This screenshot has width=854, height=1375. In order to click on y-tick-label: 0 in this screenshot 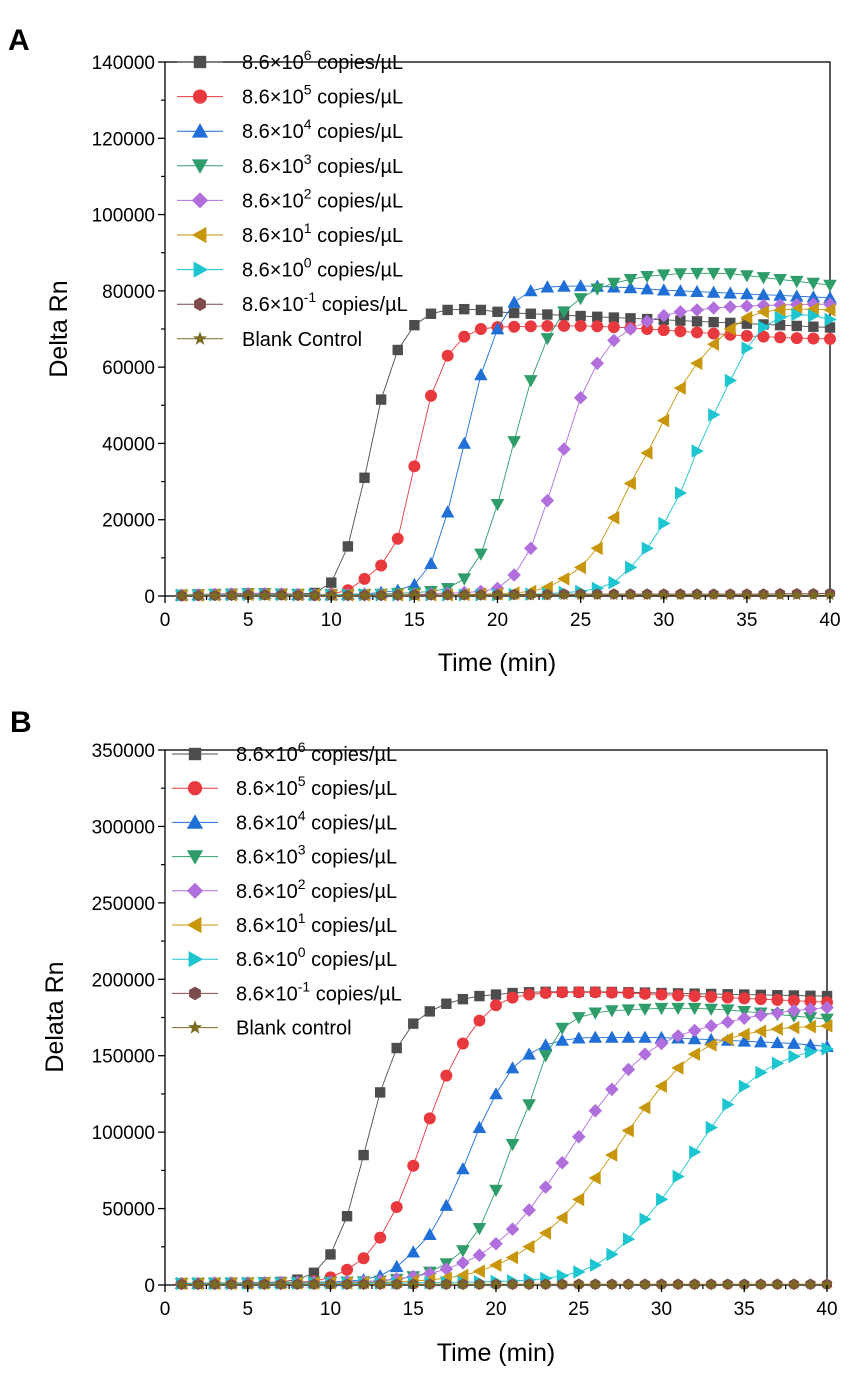, I will do `click(149, 597)`.